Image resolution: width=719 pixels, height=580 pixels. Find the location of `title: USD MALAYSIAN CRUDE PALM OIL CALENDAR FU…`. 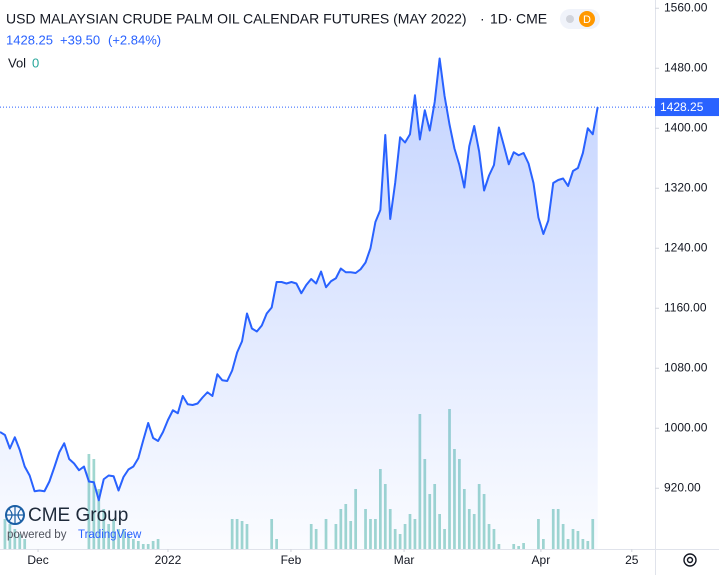

title: USD MALAYSIAN CRUDE PALM OIL CALENDAR FU… is located at coordinates (236, 19).